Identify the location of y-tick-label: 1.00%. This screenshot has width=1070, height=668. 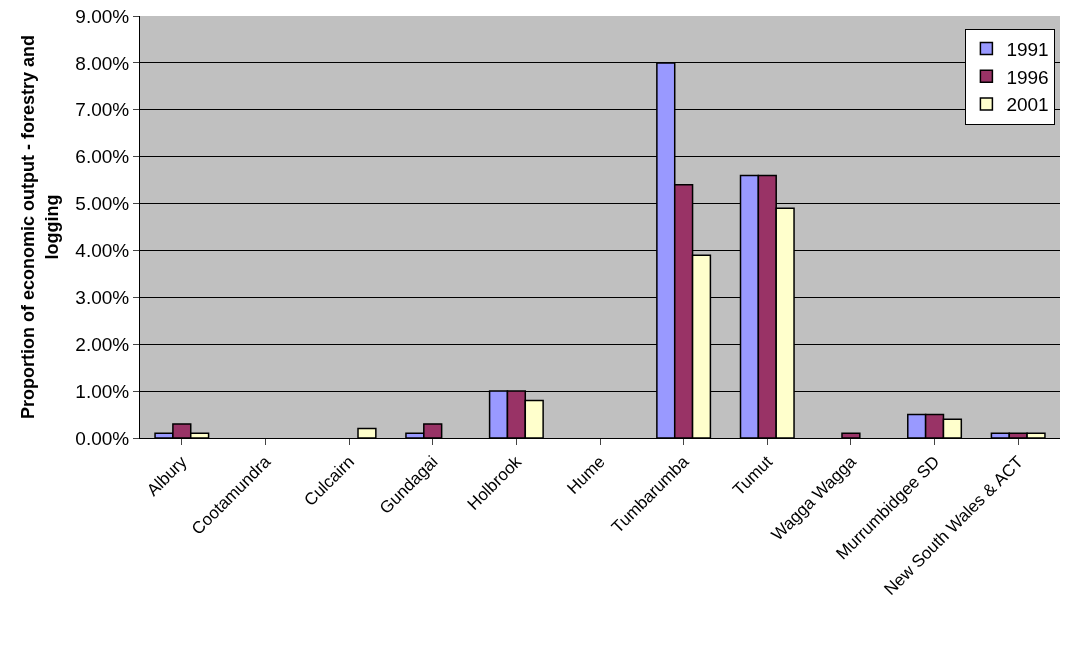
(102, 391).